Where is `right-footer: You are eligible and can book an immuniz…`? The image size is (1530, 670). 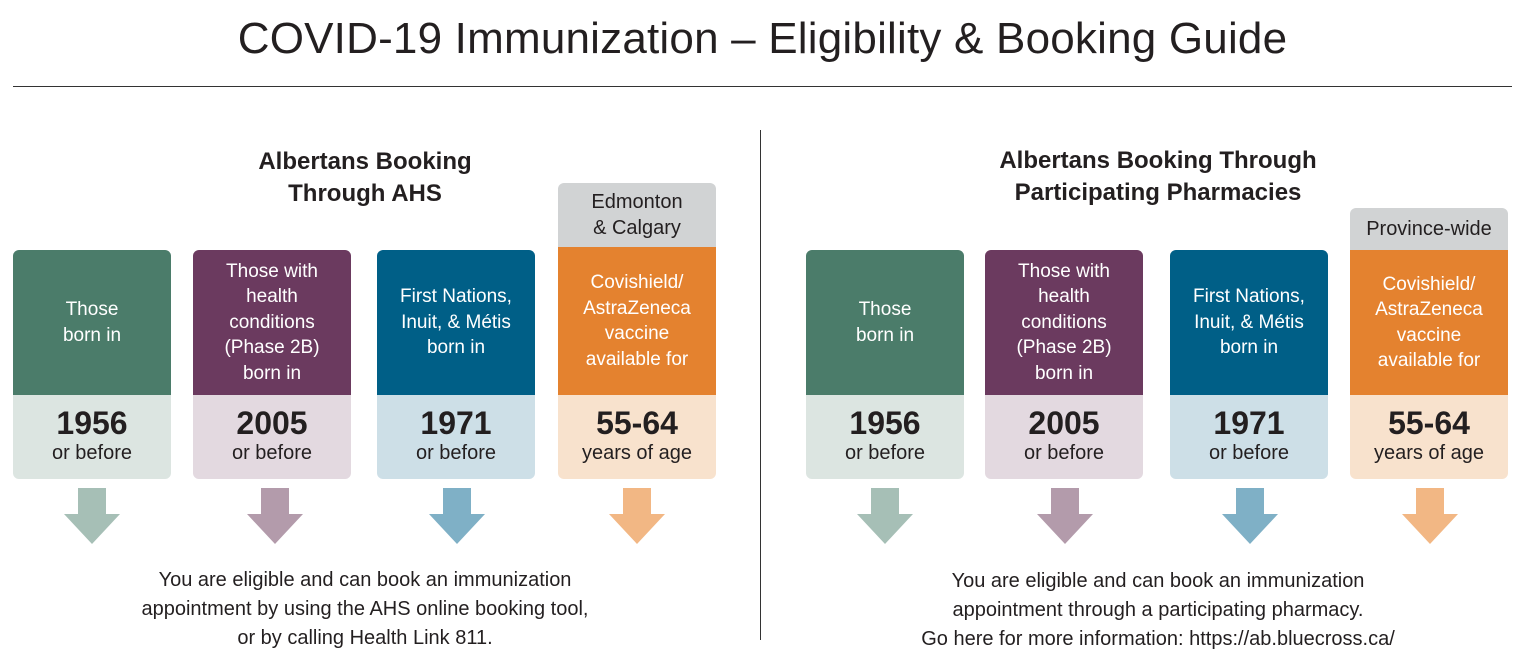 right-footer: You are eligible and can book an immuniz… is located at coordinates (1158, 610).